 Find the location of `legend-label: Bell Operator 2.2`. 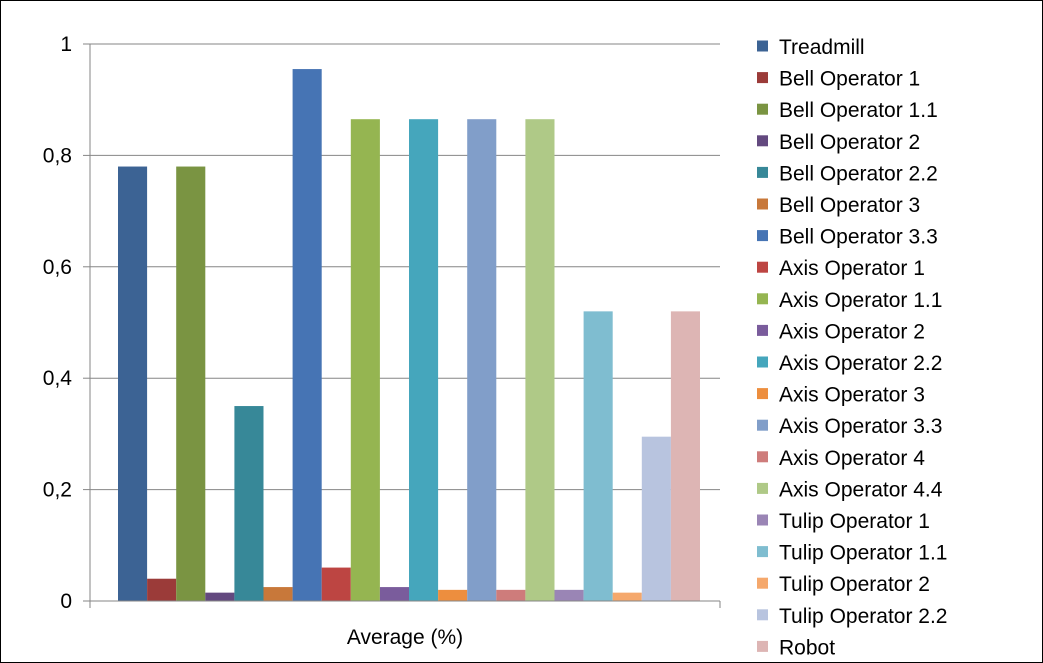

legend-label: Bell Operator 2.2 is located at coordinates (858, 173).